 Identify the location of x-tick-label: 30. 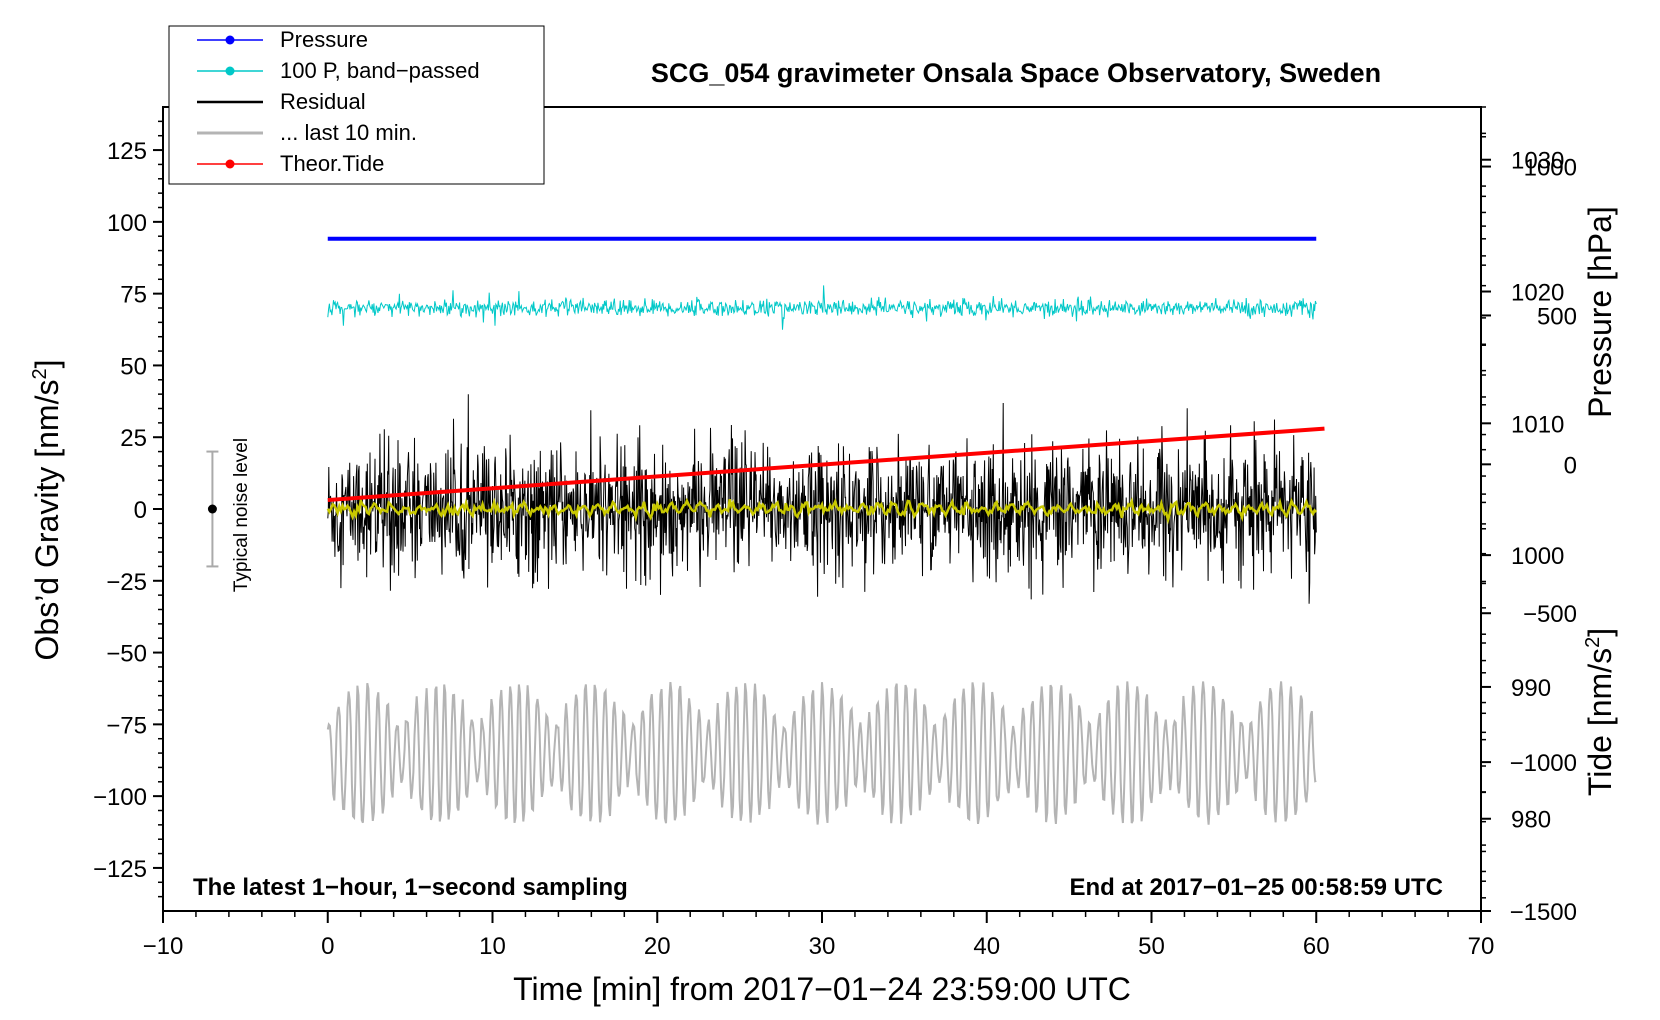
(822, 946).